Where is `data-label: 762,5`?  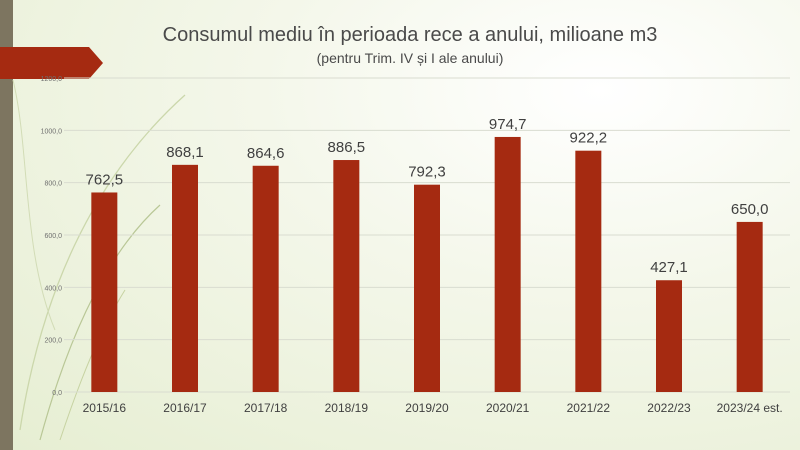 data-label: 762,5 is located at coordinates (105, 179).